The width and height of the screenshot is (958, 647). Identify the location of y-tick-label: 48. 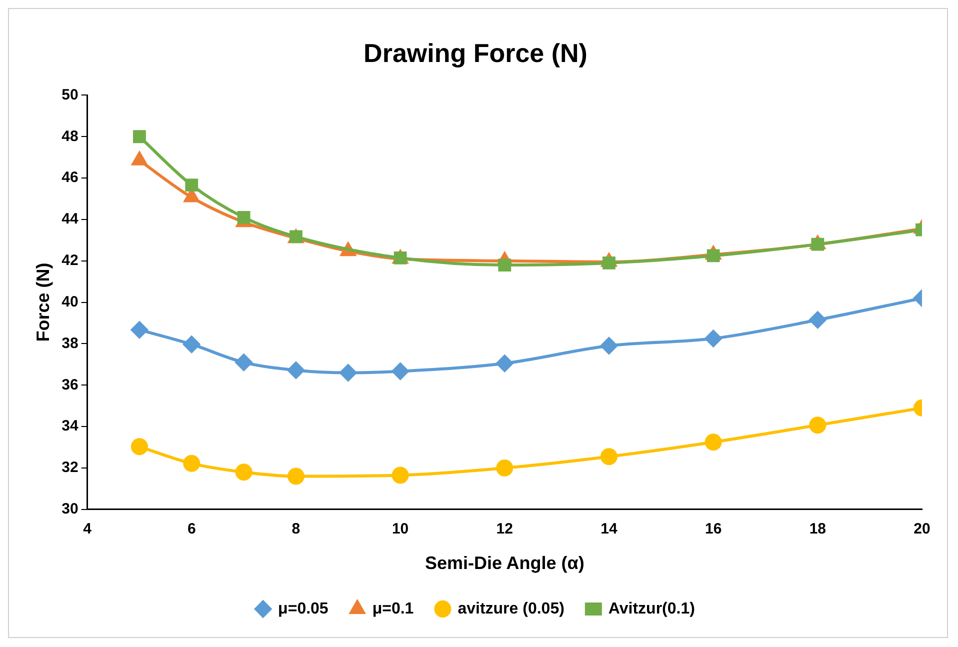
(70, 136).